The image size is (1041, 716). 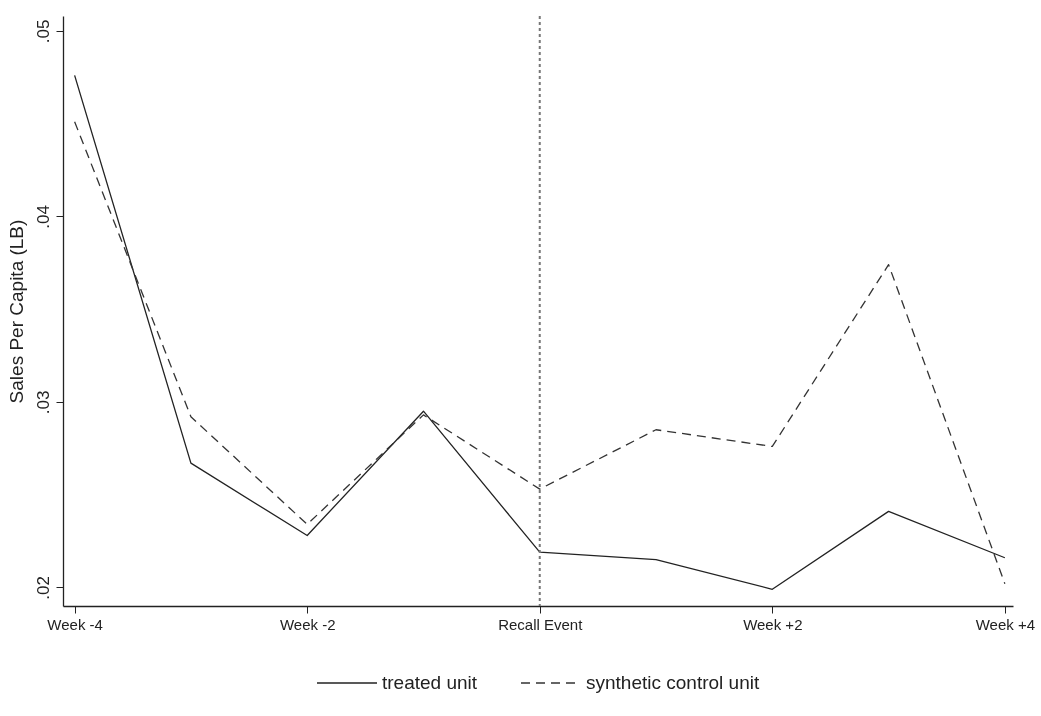 What do you see at coordinates (75, 624) in the screenshot?
I see `x-tick-label: Week -4` at bounding box center [75, 624].